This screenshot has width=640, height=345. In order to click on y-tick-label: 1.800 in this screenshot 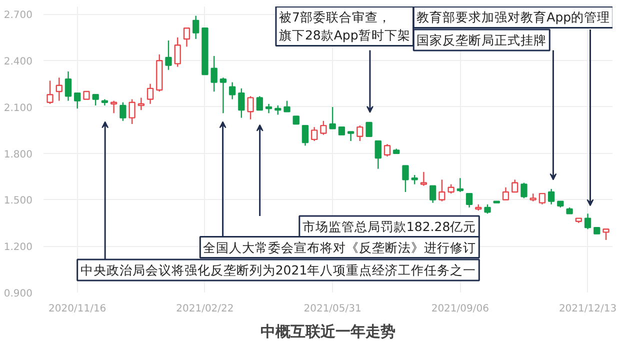, I will do `click(18, 154)`.